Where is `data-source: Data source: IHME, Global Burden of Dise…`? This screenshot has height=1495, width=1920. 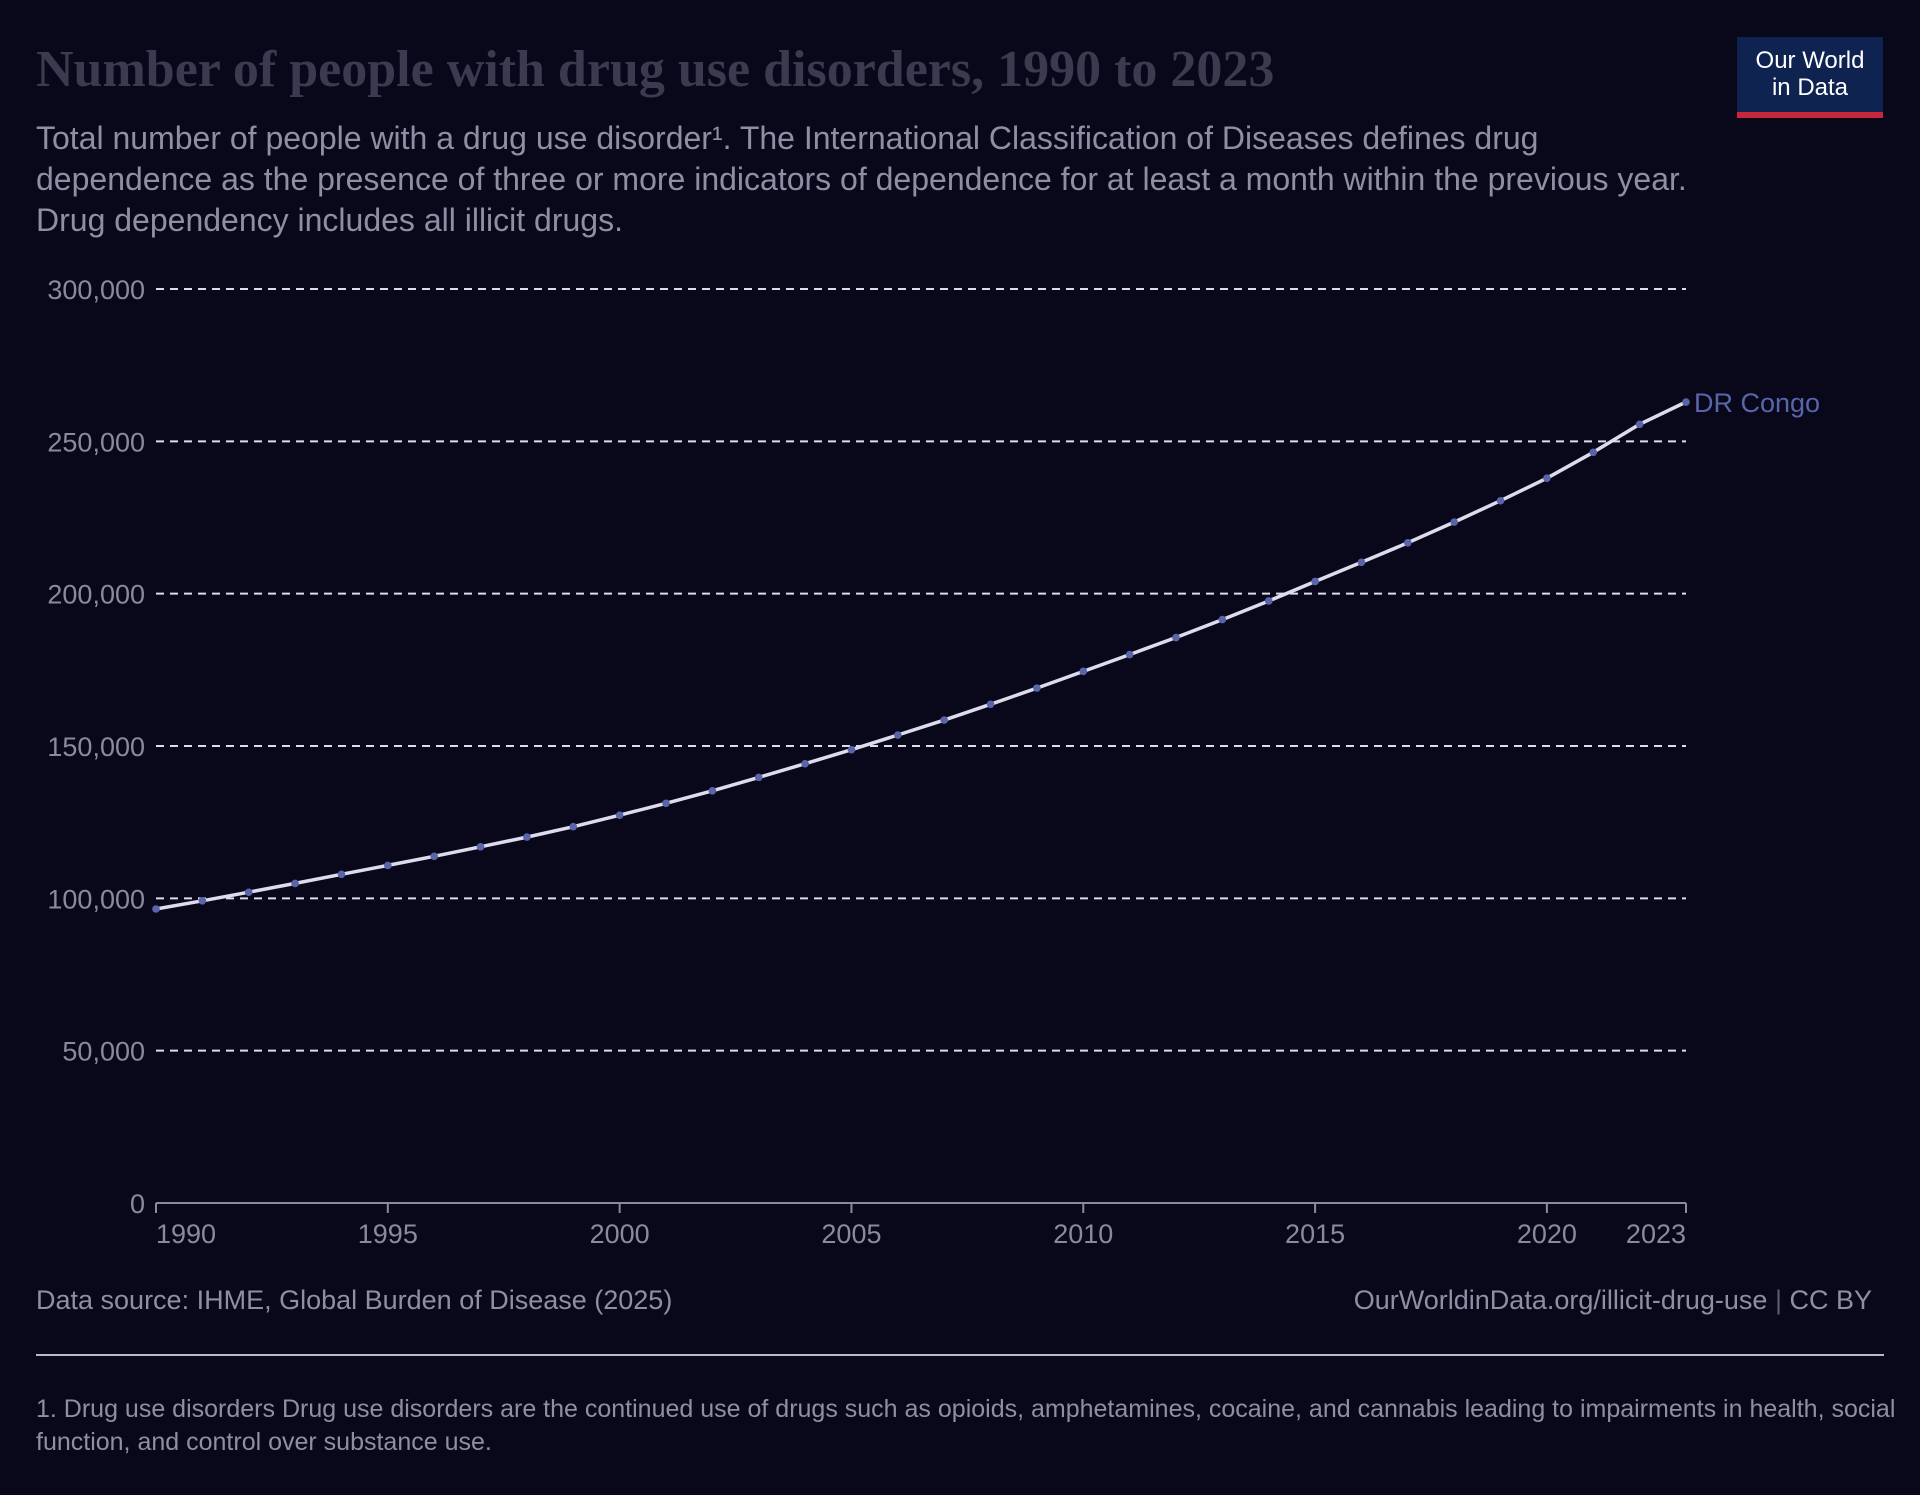 data-source: Data source: IHME, Global Burden of Dise… is located at coordinates (354, 1300).